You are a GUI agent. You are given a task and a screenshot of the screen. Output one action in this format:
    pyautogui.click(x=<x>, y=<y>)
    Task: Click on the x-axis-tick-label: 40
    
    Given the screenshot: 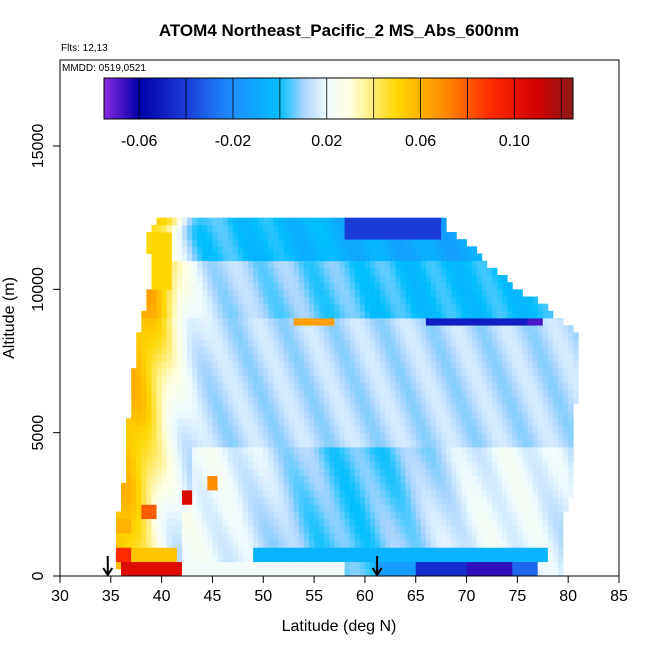 What is the action you would take?
    pyautogui.click(x=162, y=596)
    